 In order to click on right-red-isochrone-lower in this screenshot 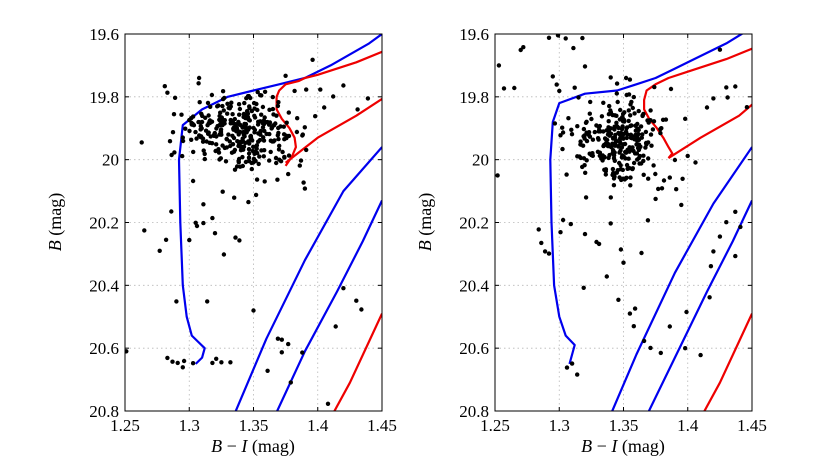, I will do `click(709, 131)`.